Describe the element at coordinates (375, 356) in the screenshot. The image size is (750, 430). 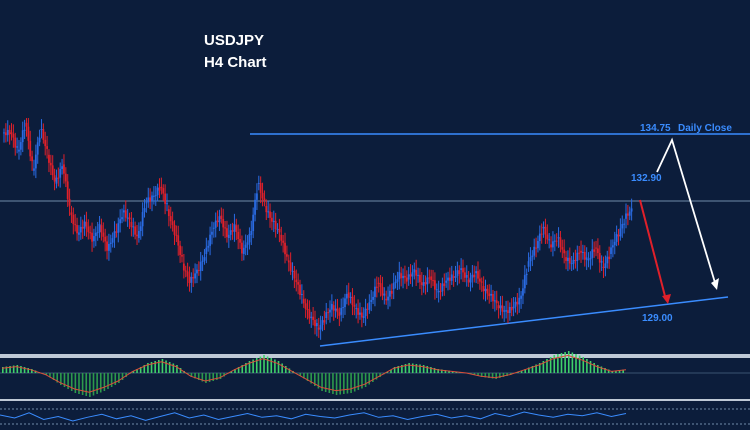
I see `panel-separator-top` at that location.